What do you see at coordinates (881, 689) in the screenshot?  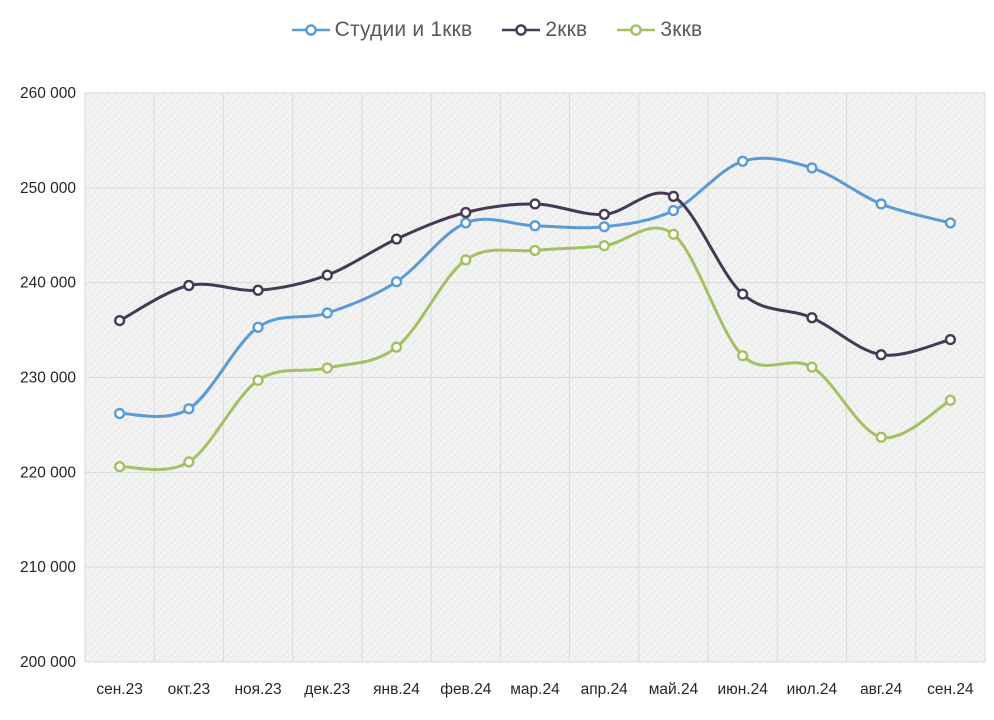 I see `x-axis-tick-label: авг.24` at bounding box center [881, 689].